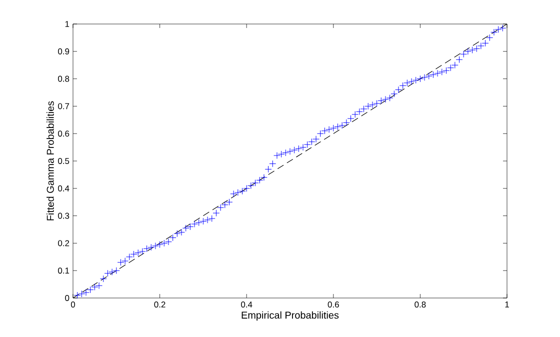  I want to click on y-tick-label: 0.2, so click(64, 243).